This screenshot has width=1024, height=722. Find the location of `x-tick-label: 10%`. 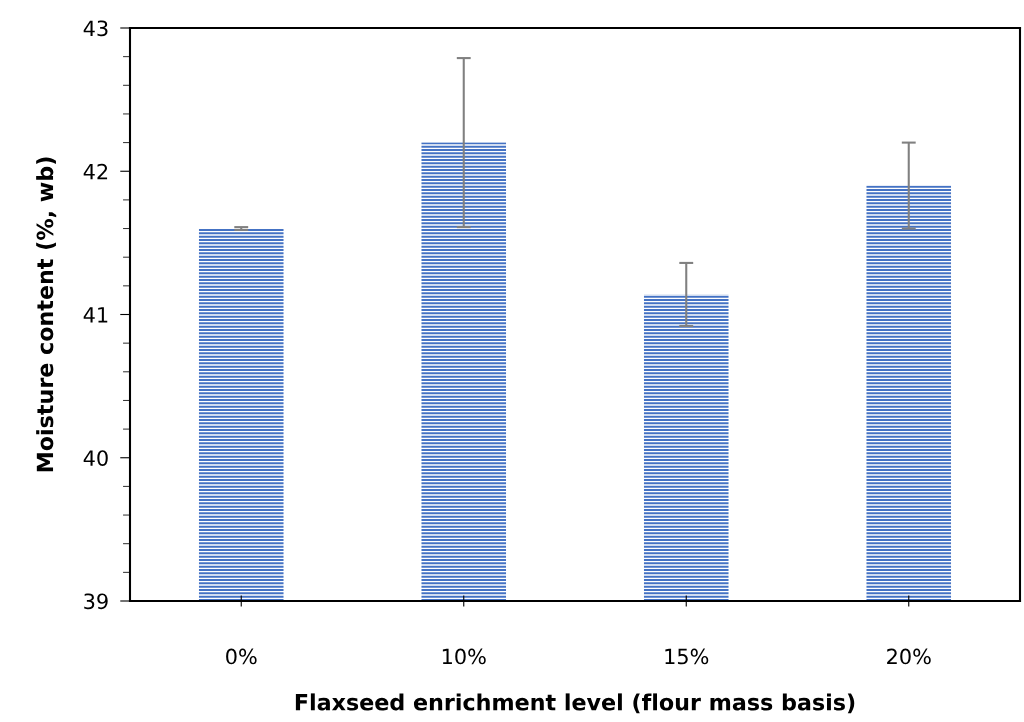

x-tick-label: 10% is located at coordinates (464, 656).